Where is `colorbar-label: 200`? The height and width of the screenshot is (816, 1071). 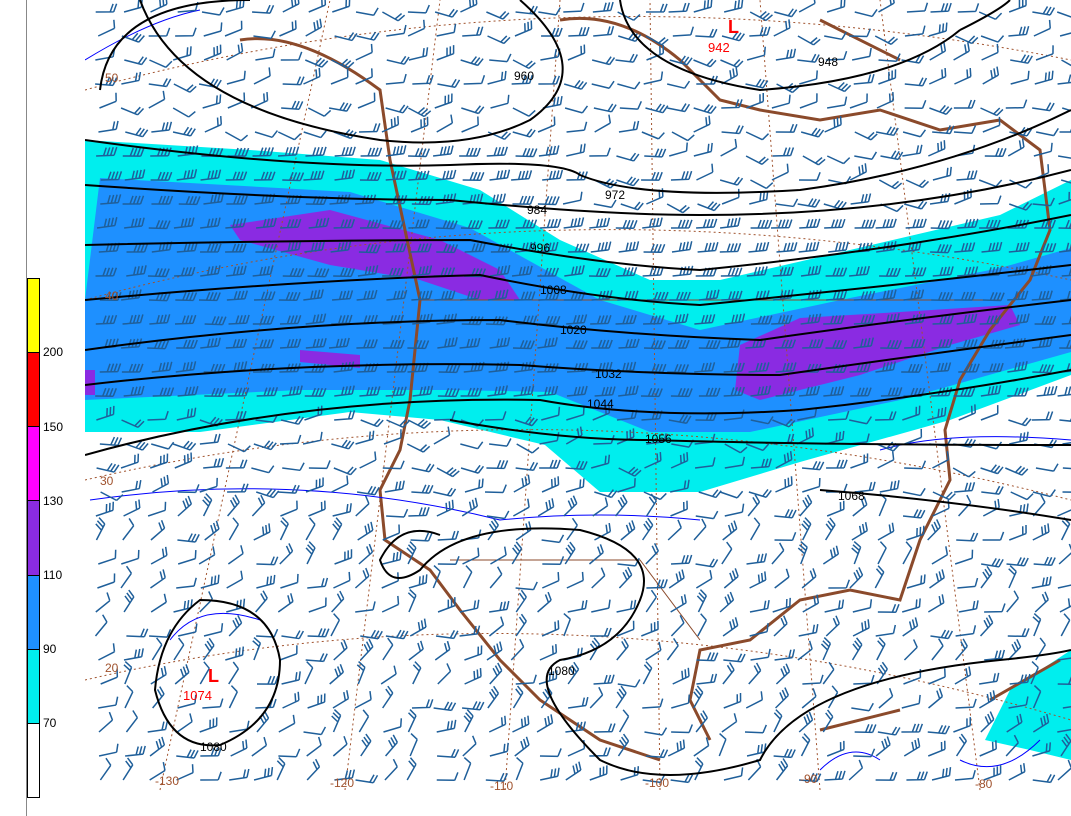
colorbar-label: 200 is located at coordinates (53, 352).